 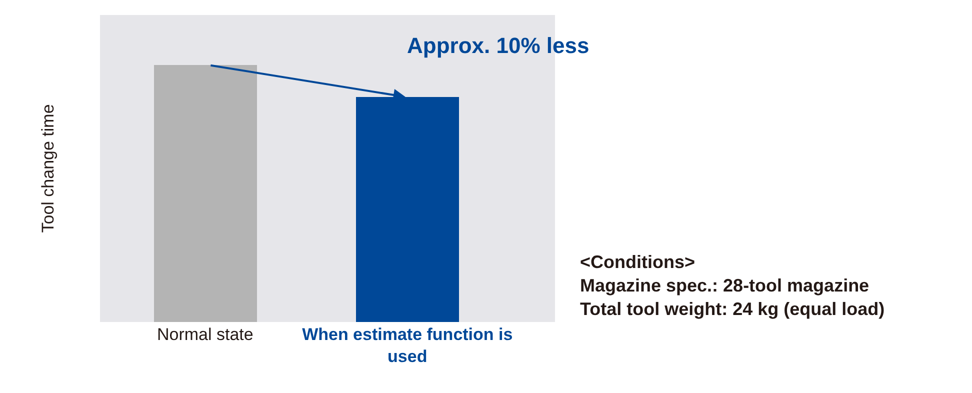 I want to click on text: Approx. 10% less, so click(x=498, y=45).